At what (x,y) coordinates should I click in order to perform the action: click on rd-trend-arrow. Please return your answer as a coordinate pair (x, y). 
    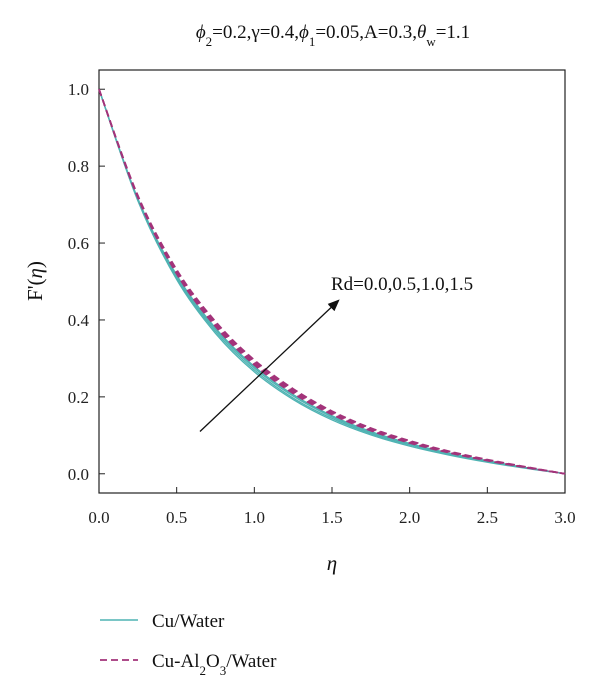
    Looking at the image, I should click on (269, 365).